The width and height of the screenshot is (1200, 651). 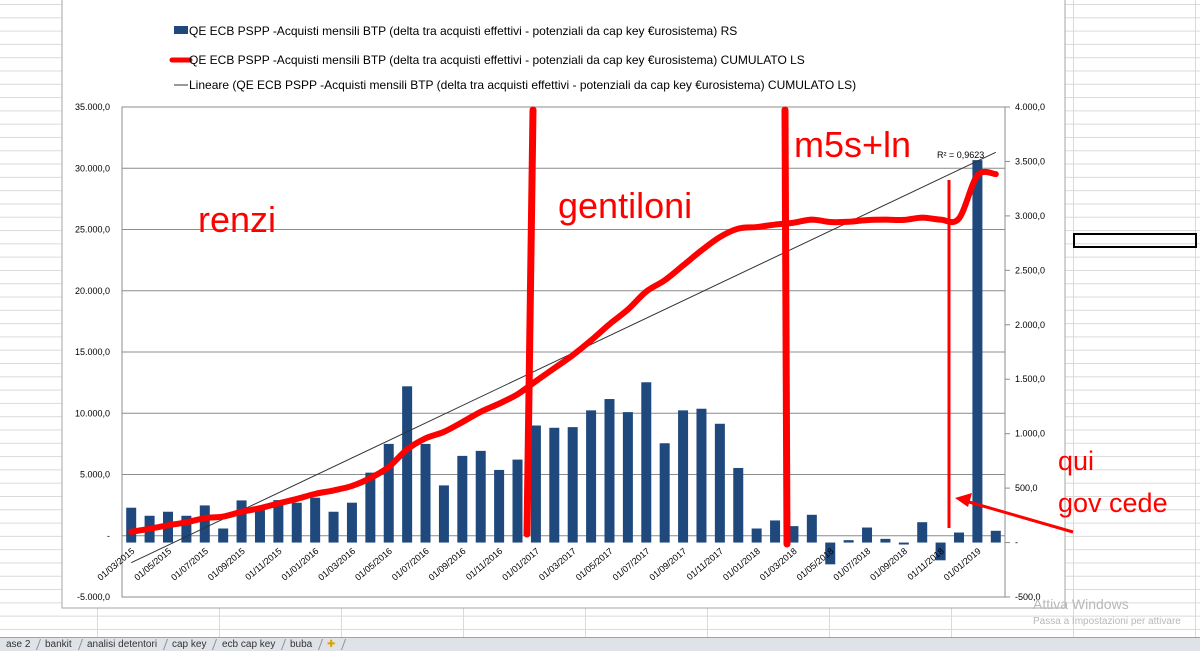 What do you see at coordinates (963, 500) in the screenshot?
I see `arrow-head-icon` at bounding box center [963, 500].